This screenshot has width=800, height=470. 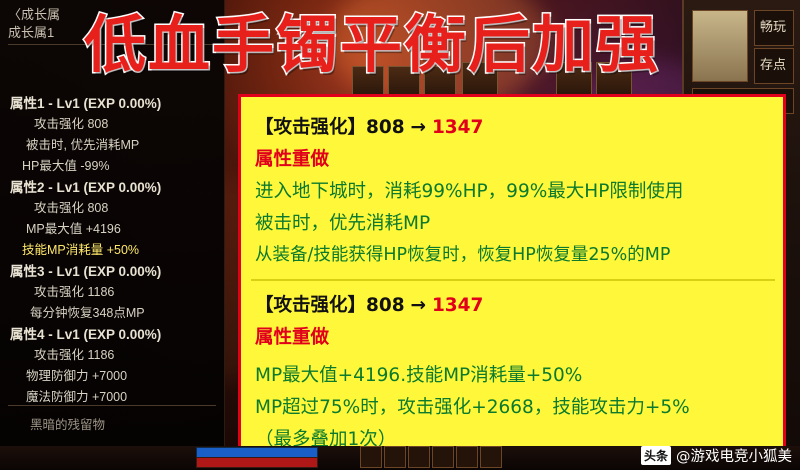 I want to click on stat-line-10: 每分钟恢复348点MP, so click(x=87, y=313).